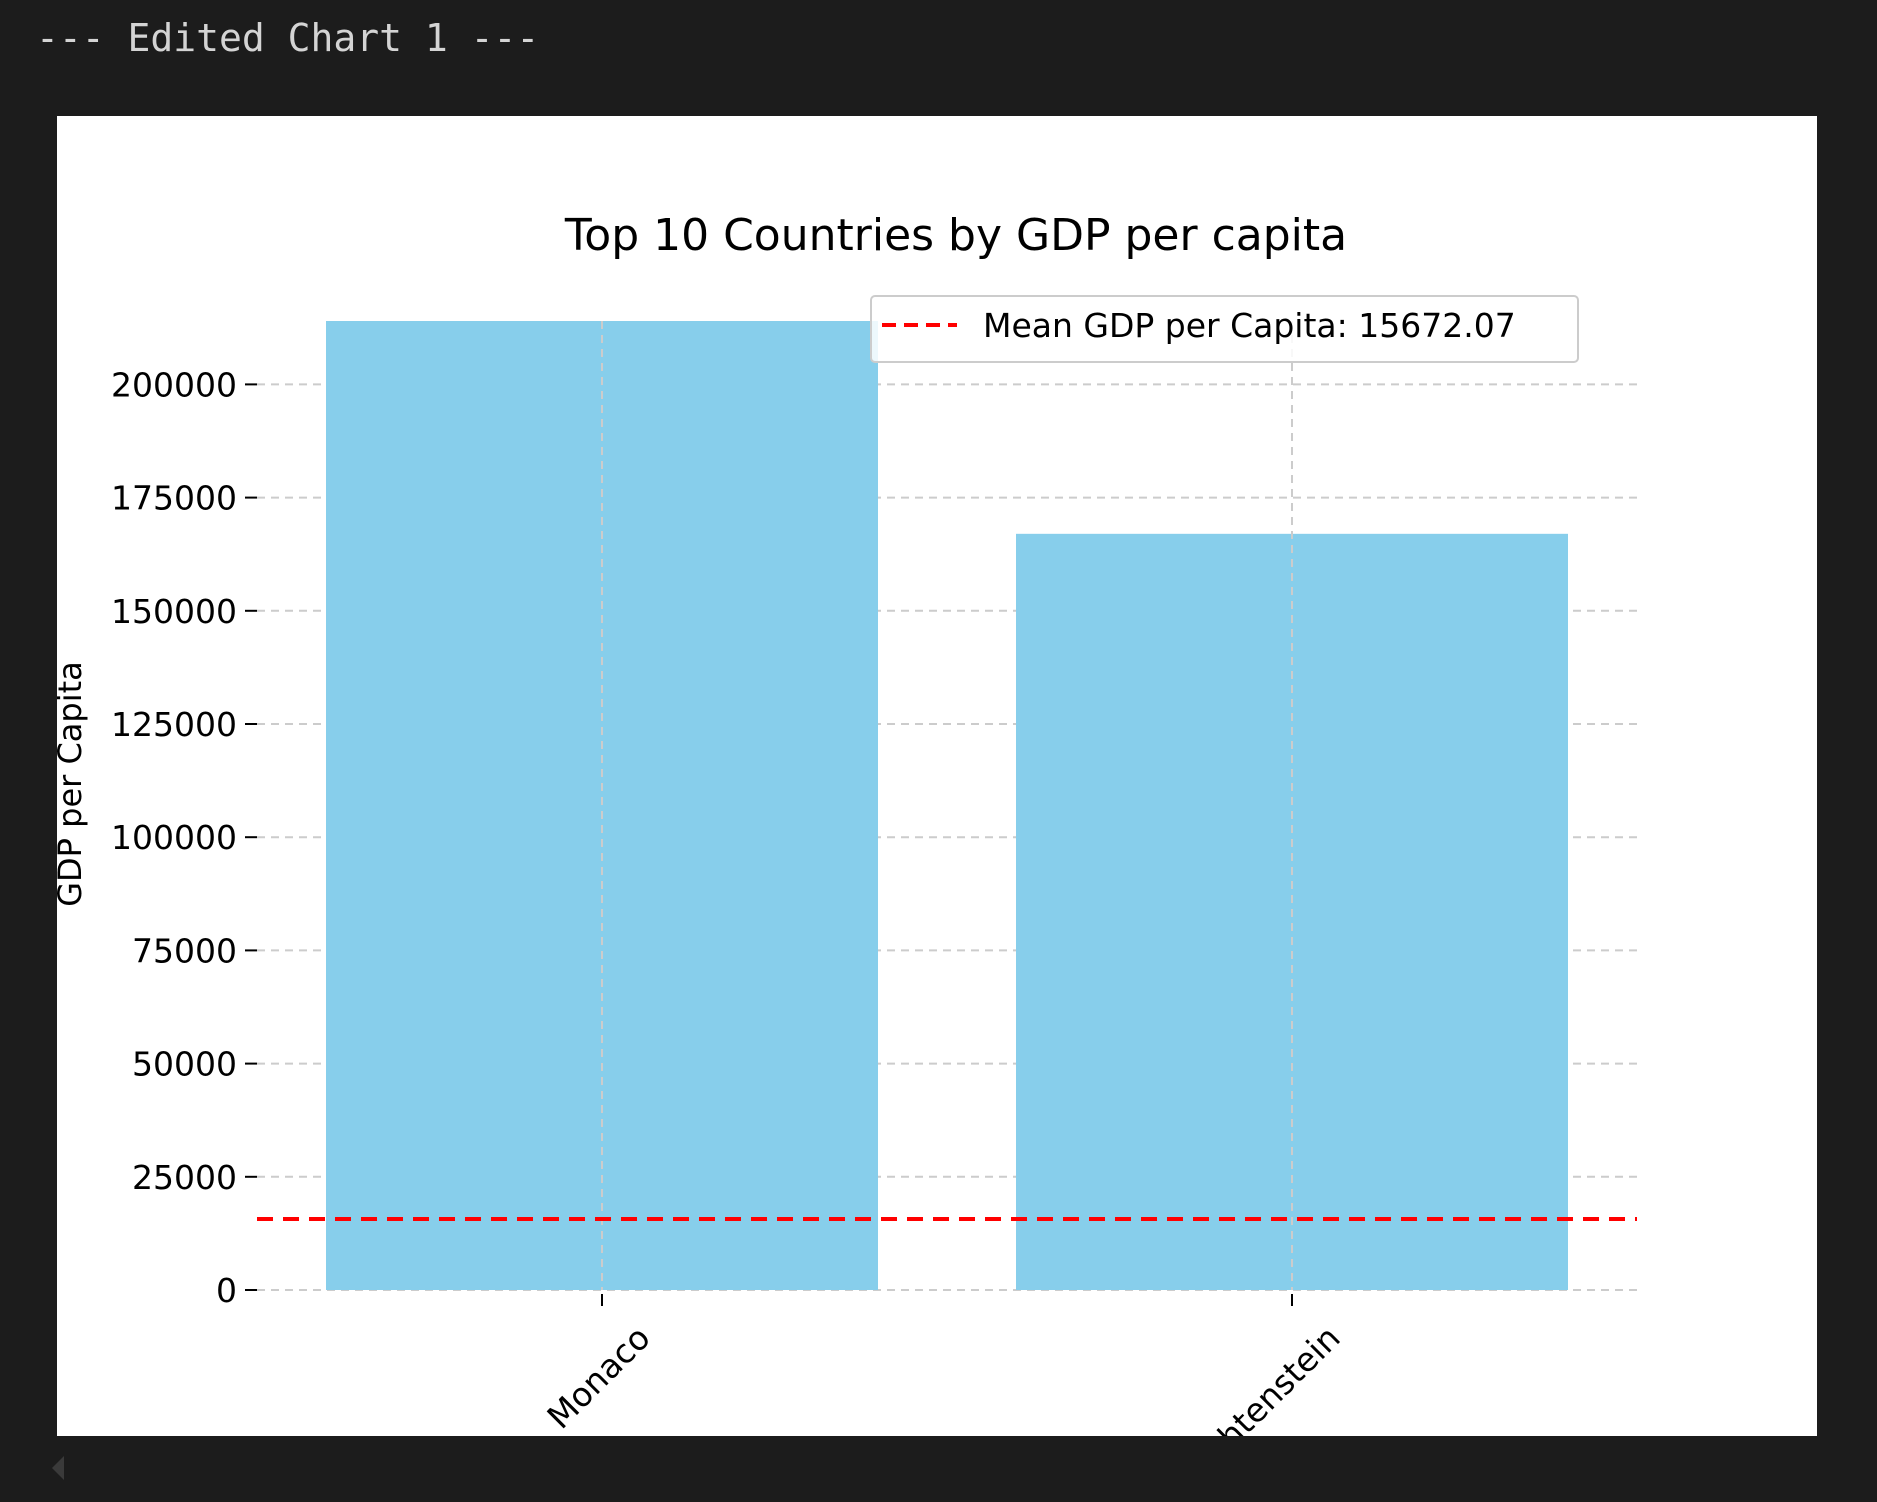 This screenshot has width=1877, height=1502. What do you see at coordinates (58, 1468) in the screenshot?
I see `scroll-left-icon` at bounding box center [58, 1468].